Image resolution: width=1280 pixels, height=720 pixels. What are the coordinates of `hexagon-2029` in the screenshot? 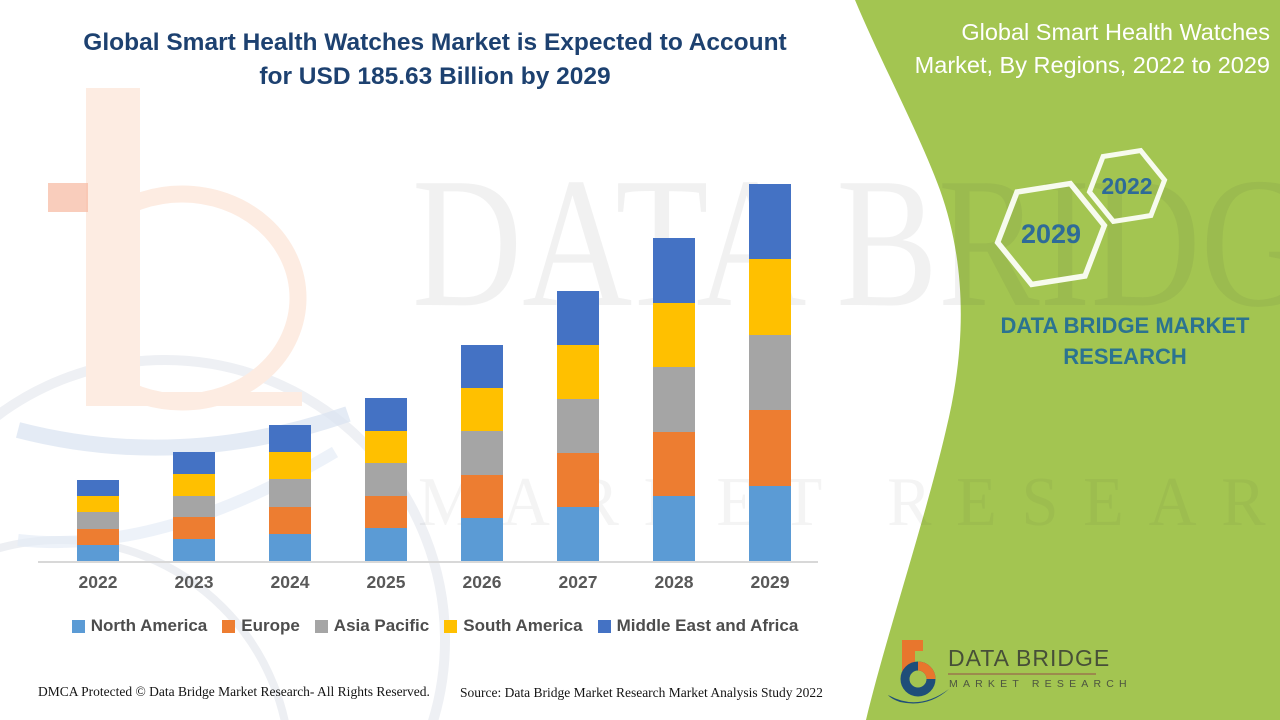 It's located at (1051, 234).